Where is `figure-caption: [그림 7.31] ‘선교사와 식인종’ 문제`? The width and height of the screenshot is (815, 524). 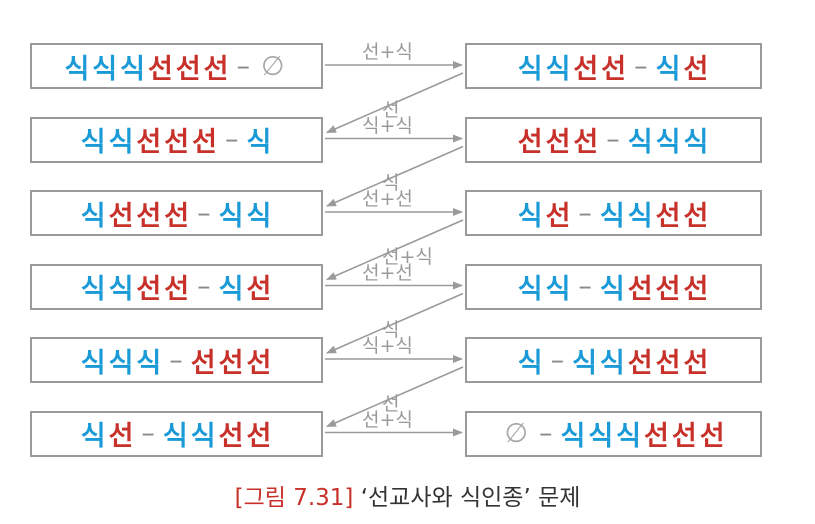
figure-caption: [그림 7.31] ‘선교사와 식인종’ 문제 is located at coordinates (407, 495).